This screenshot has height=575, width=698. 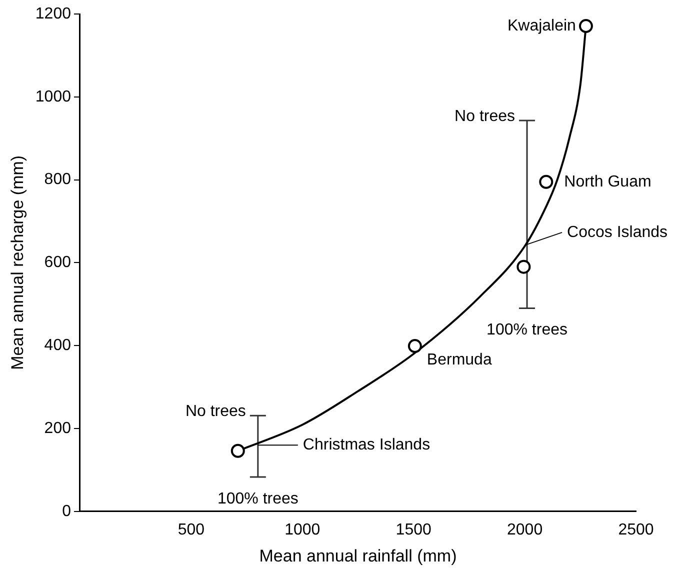 What do you see at coordinates (636, 529) in the screenshot?
I see `x-tick-label: 2500` at bounding box center [636, 529].